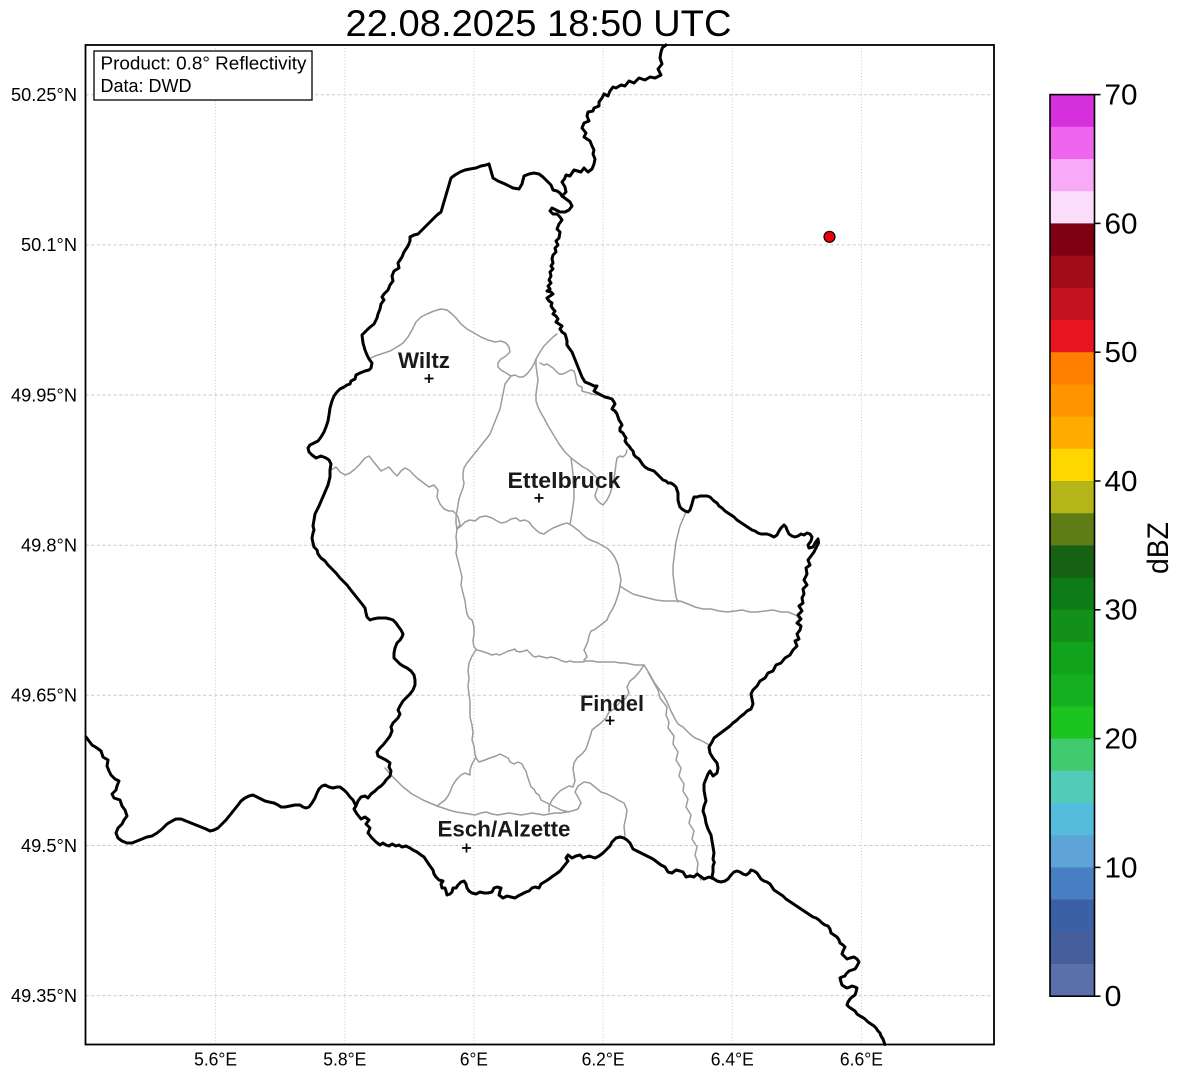 The width and height of the screenshot is (1184, 1086). I want to click on svg-text: Product: 0.8° Reflectivity, so click(204, 64).